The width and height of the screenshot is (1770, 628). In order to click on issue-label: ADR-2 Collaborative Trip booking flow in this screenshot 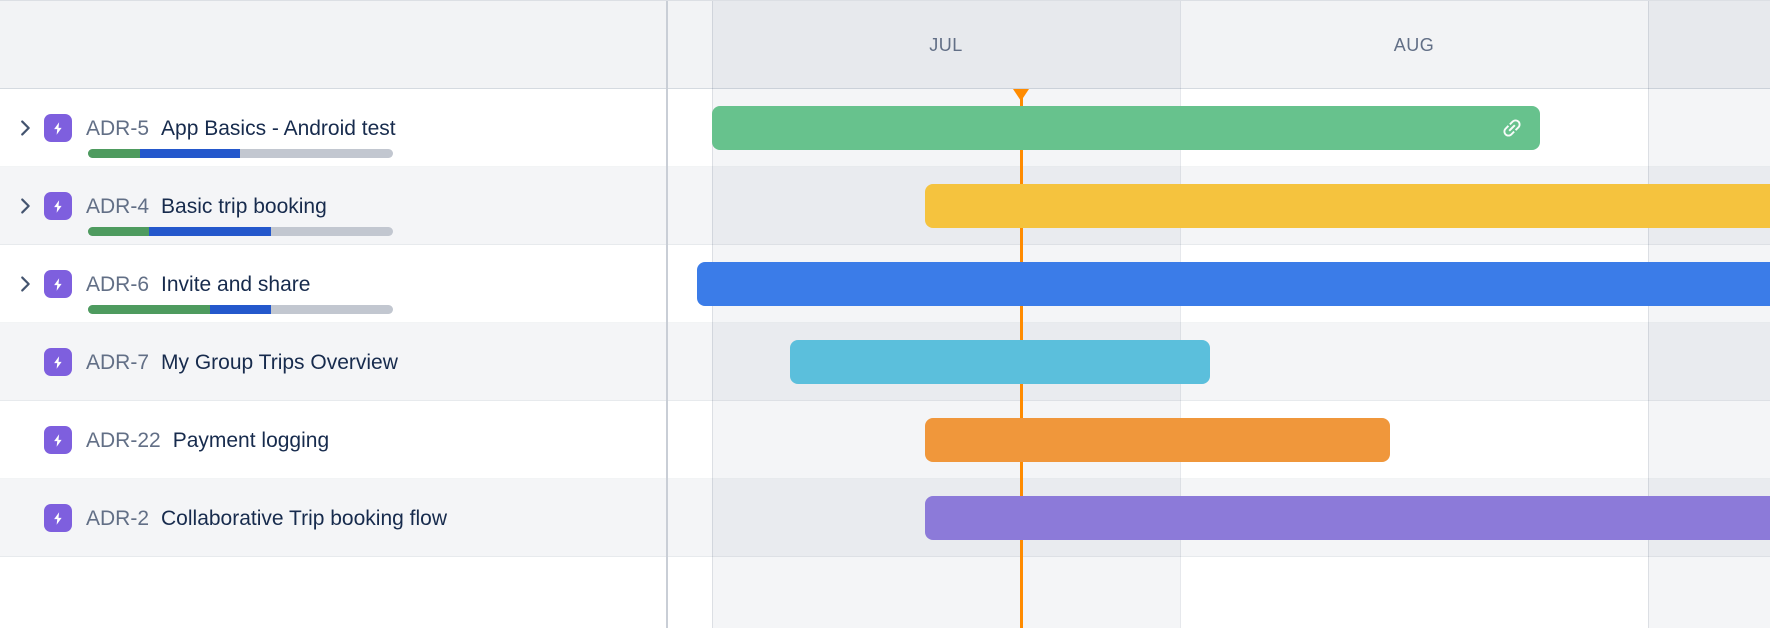, I will do `click(266, 519)`.